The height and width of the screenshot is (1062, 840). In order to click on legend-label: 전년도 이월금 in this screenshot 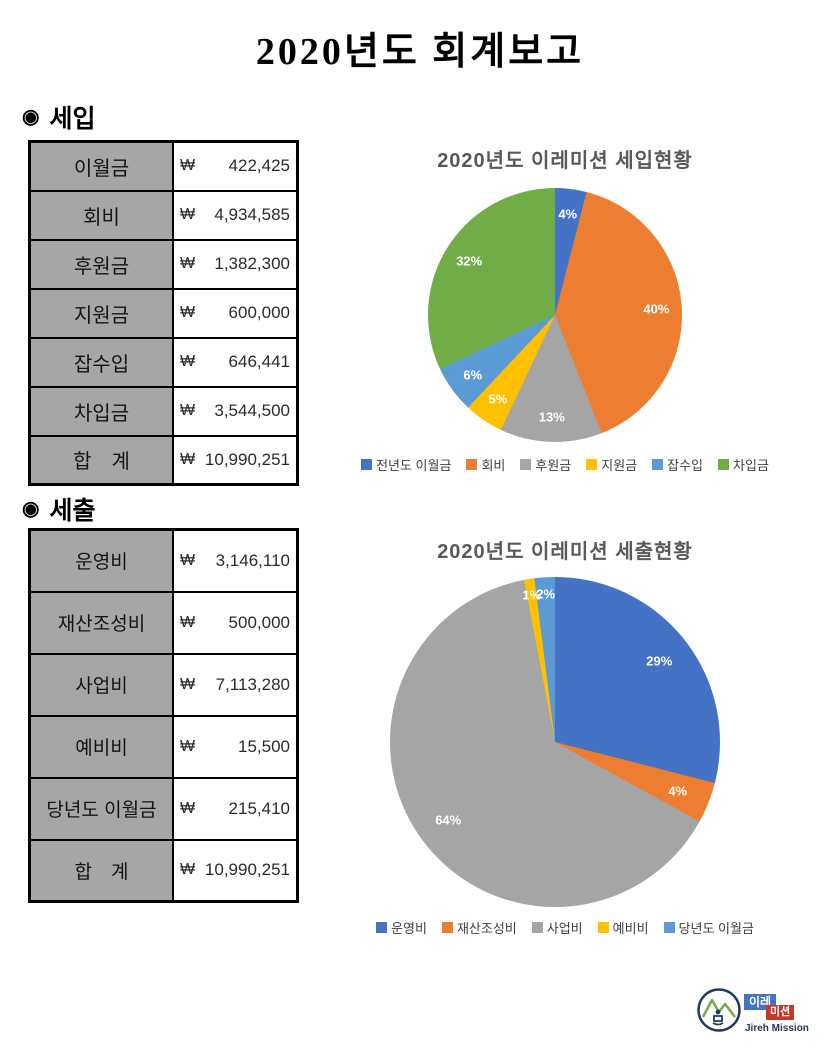, I will do `click(414, 465)`.